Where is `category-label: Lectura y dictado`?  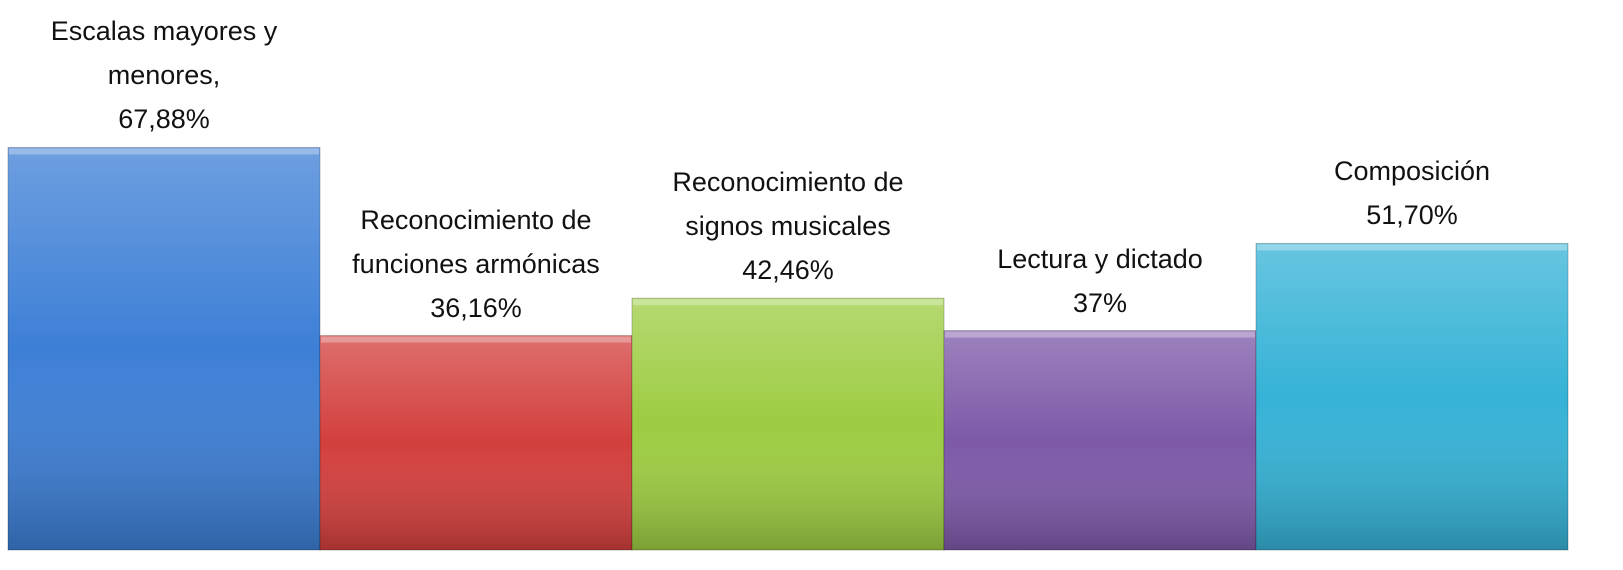 category-label: Lectura y dictado is located at coordinates (1100, 258).